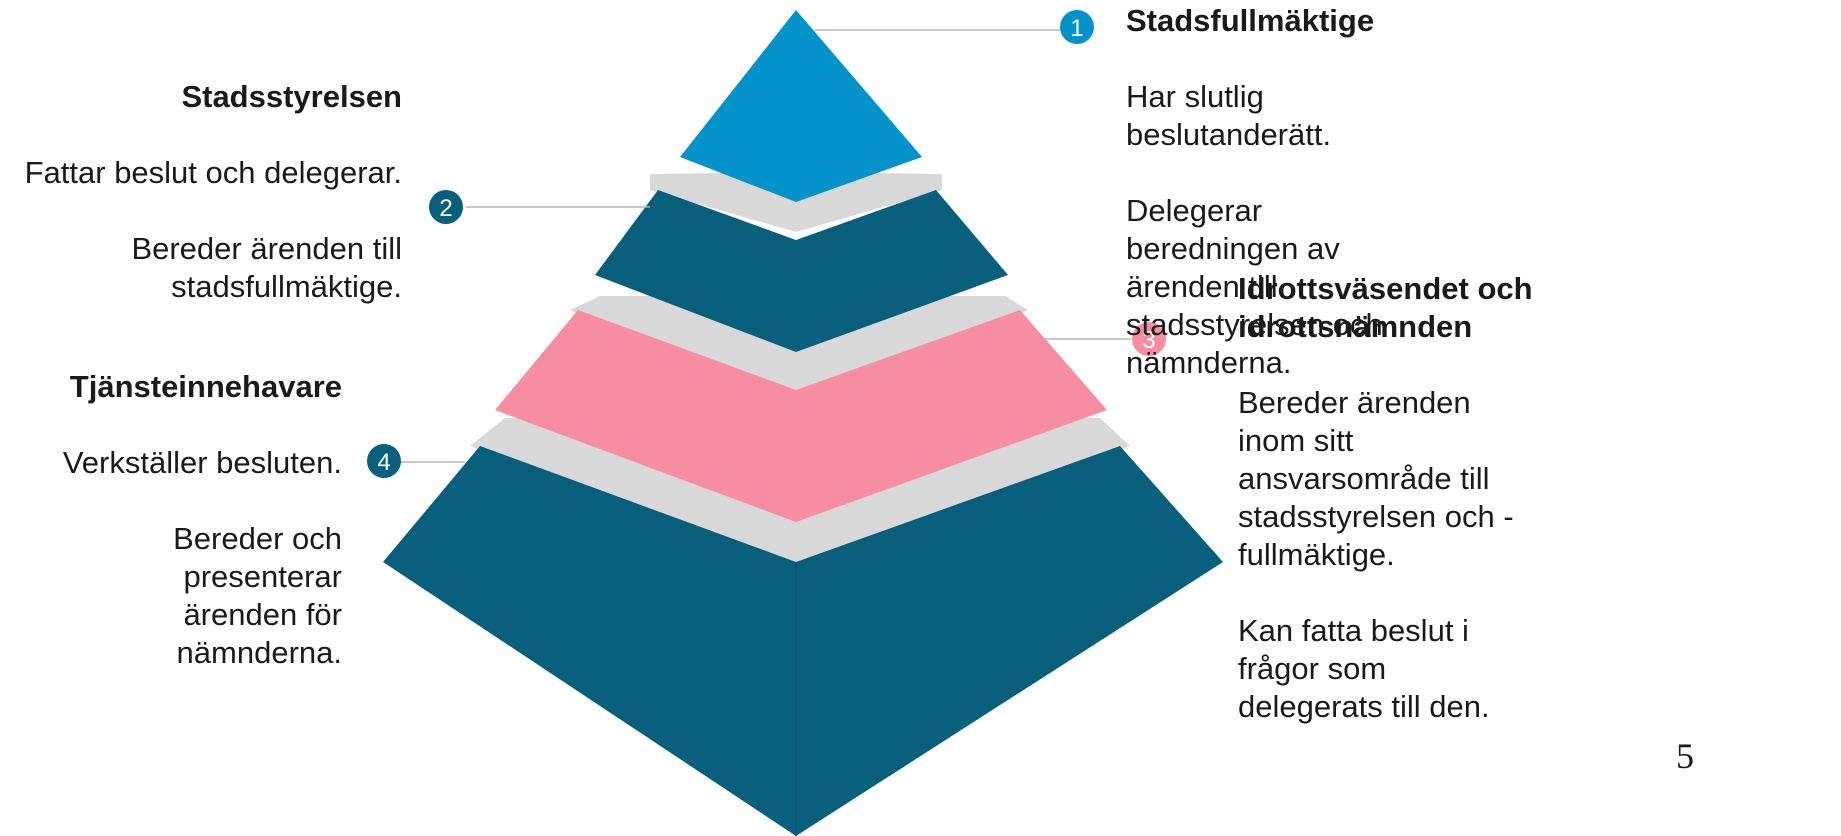 The image size is (1841, 836). Describe the element at coordinates (291, 96) in the screenshot. I see `level-2-title: Stadsstyrelsen` at that location.